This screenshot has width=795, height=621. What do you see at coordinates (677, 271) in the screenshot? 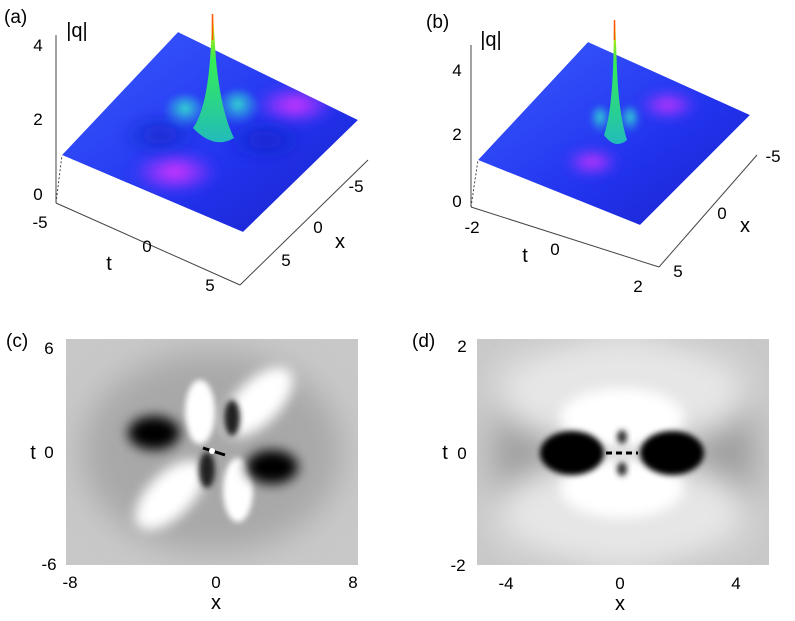
I see `x-tick-b-2: 5` at bounding box center [677, 271].